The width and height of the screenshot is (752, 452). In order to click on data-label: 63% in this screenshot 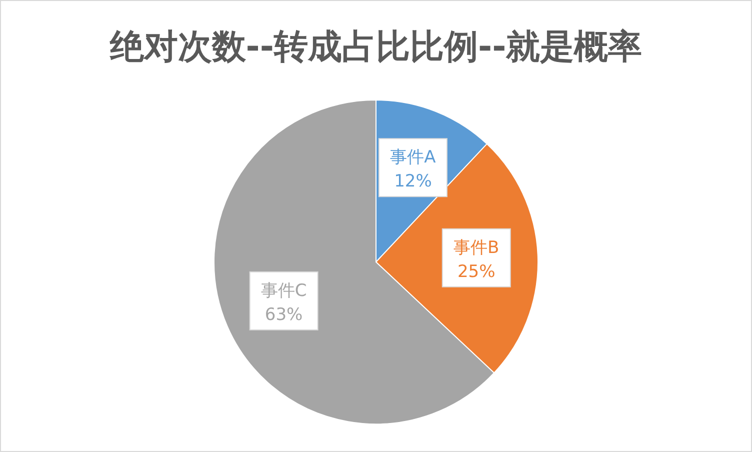, I will do `click(283, 314)`.